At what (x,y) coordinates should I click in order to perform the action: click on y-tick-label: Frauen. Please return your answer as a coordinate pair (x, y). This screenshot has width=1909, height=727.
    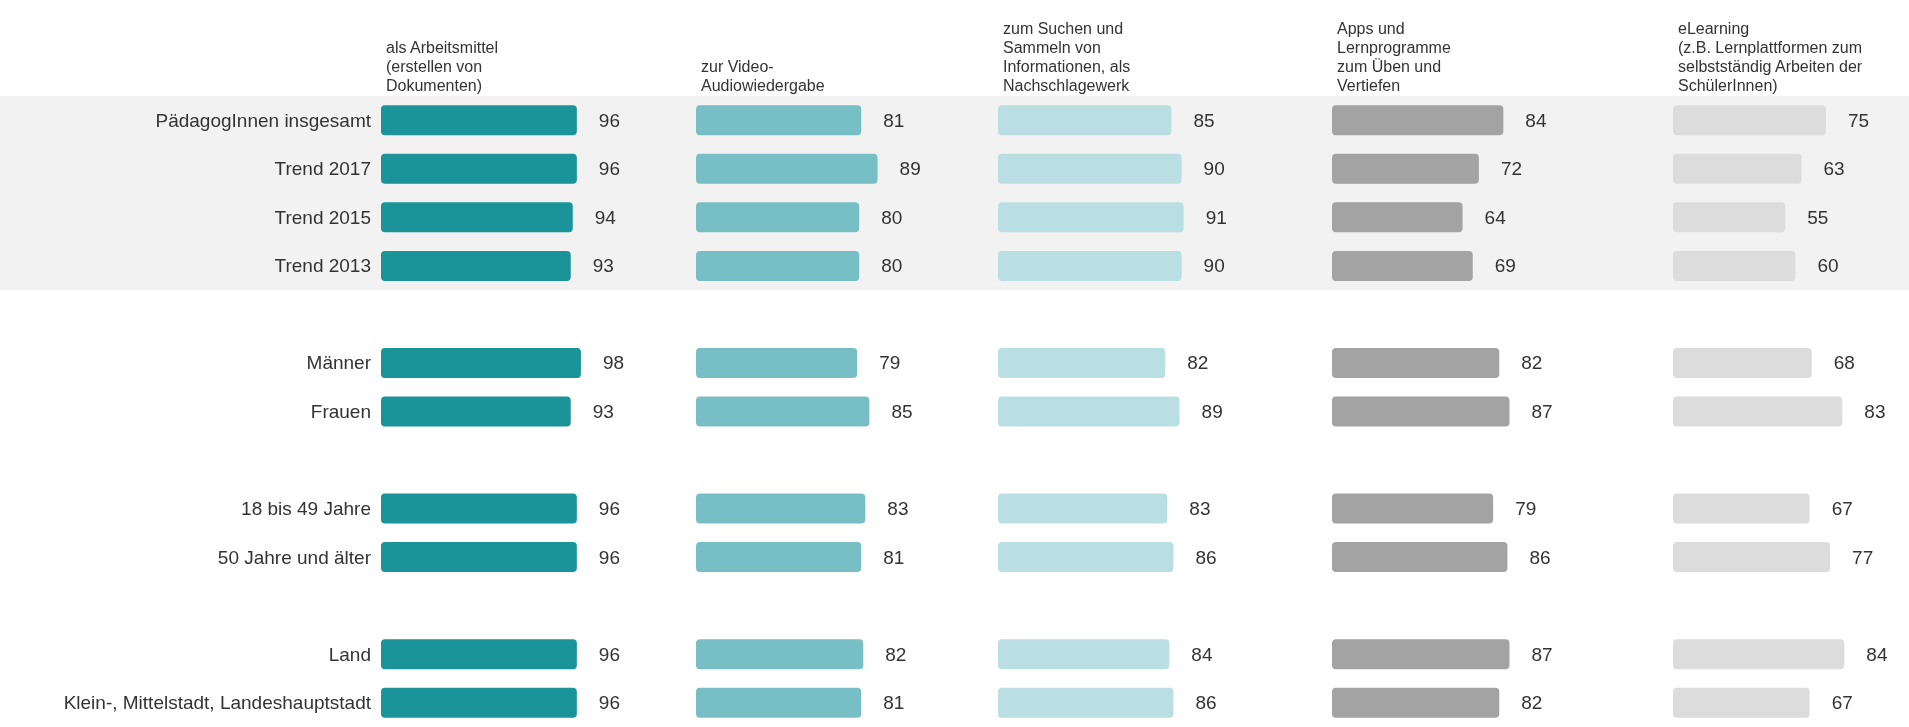
    Looking at the image, I should click on (340, 411).